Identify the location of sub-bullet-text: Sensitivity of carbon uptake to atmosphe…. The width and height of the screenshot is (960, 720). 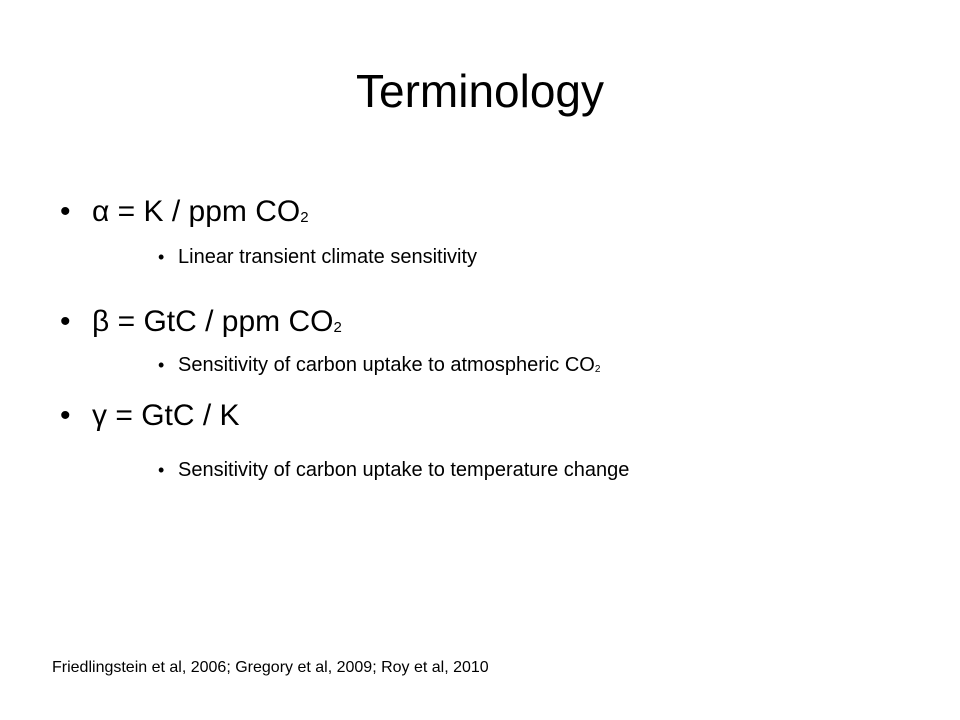
(386, 365).